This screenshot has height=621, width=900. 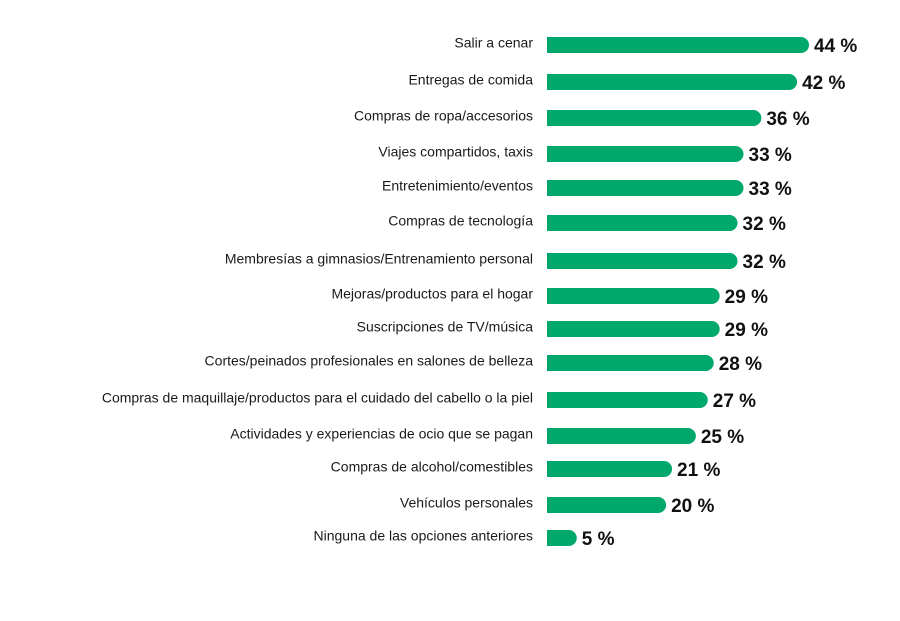 I want to click on category-label: Vehículos personales, so click(x=466, y=503).